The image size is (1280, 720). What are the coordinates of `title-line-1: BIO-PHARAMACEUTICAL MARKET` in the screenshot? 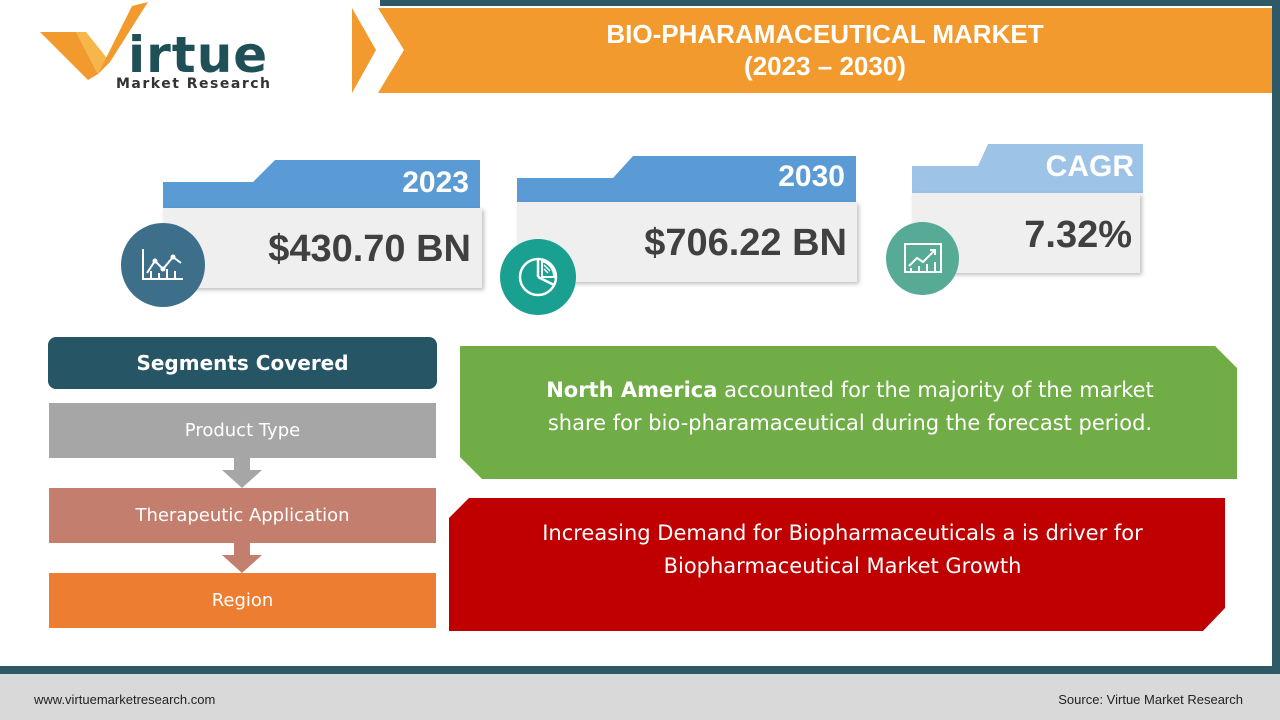 It's located at (825, 34).